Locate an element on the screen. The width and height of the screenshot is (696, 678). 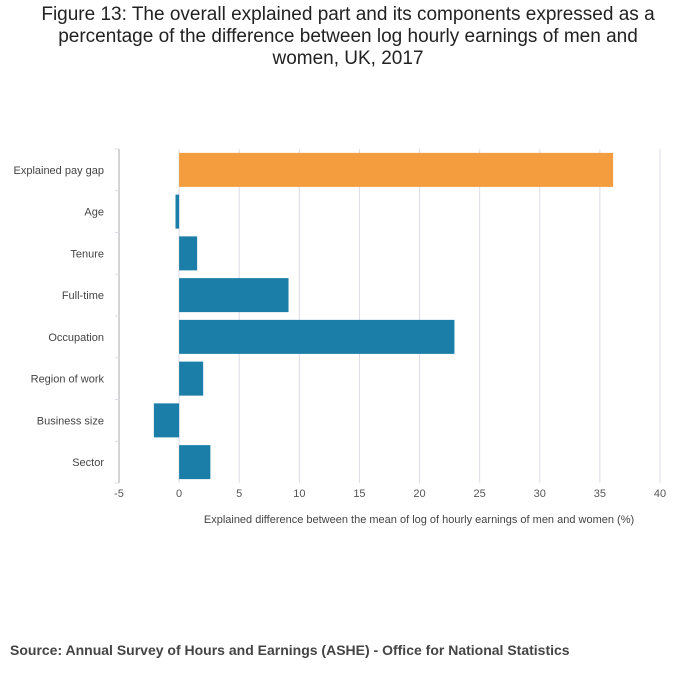
category-label-6: Business size is located at coordinates (70, 421).